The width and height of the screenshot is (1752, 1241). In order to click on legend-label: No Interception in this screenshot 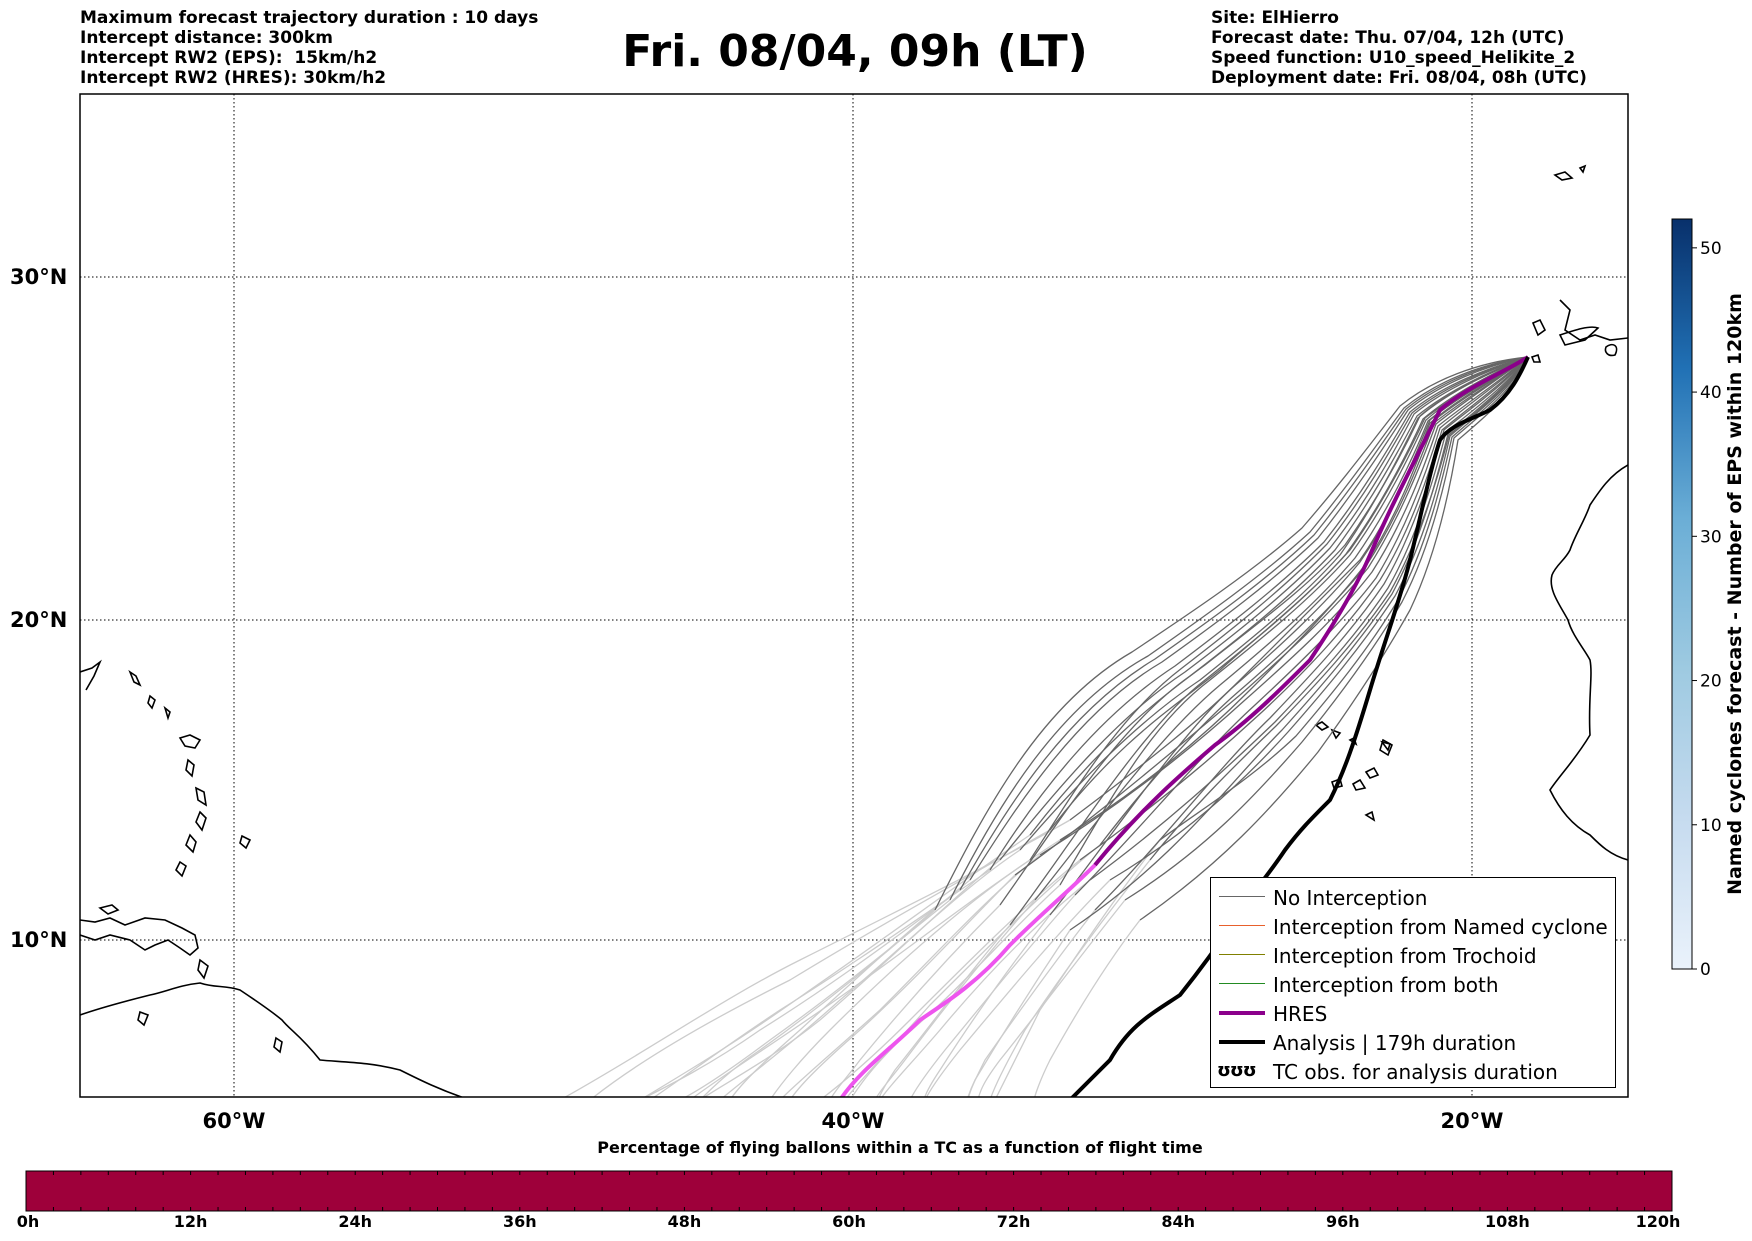, I will do `click(1350, 898)`.